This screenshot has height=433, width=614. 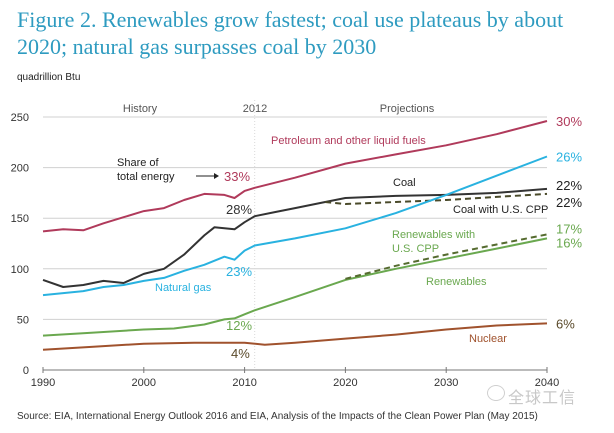 What do you see at coordinates (569, 242) in the screenshot?
I see `end-share-label-renewables: 16%` at bounding box center [569, 242].